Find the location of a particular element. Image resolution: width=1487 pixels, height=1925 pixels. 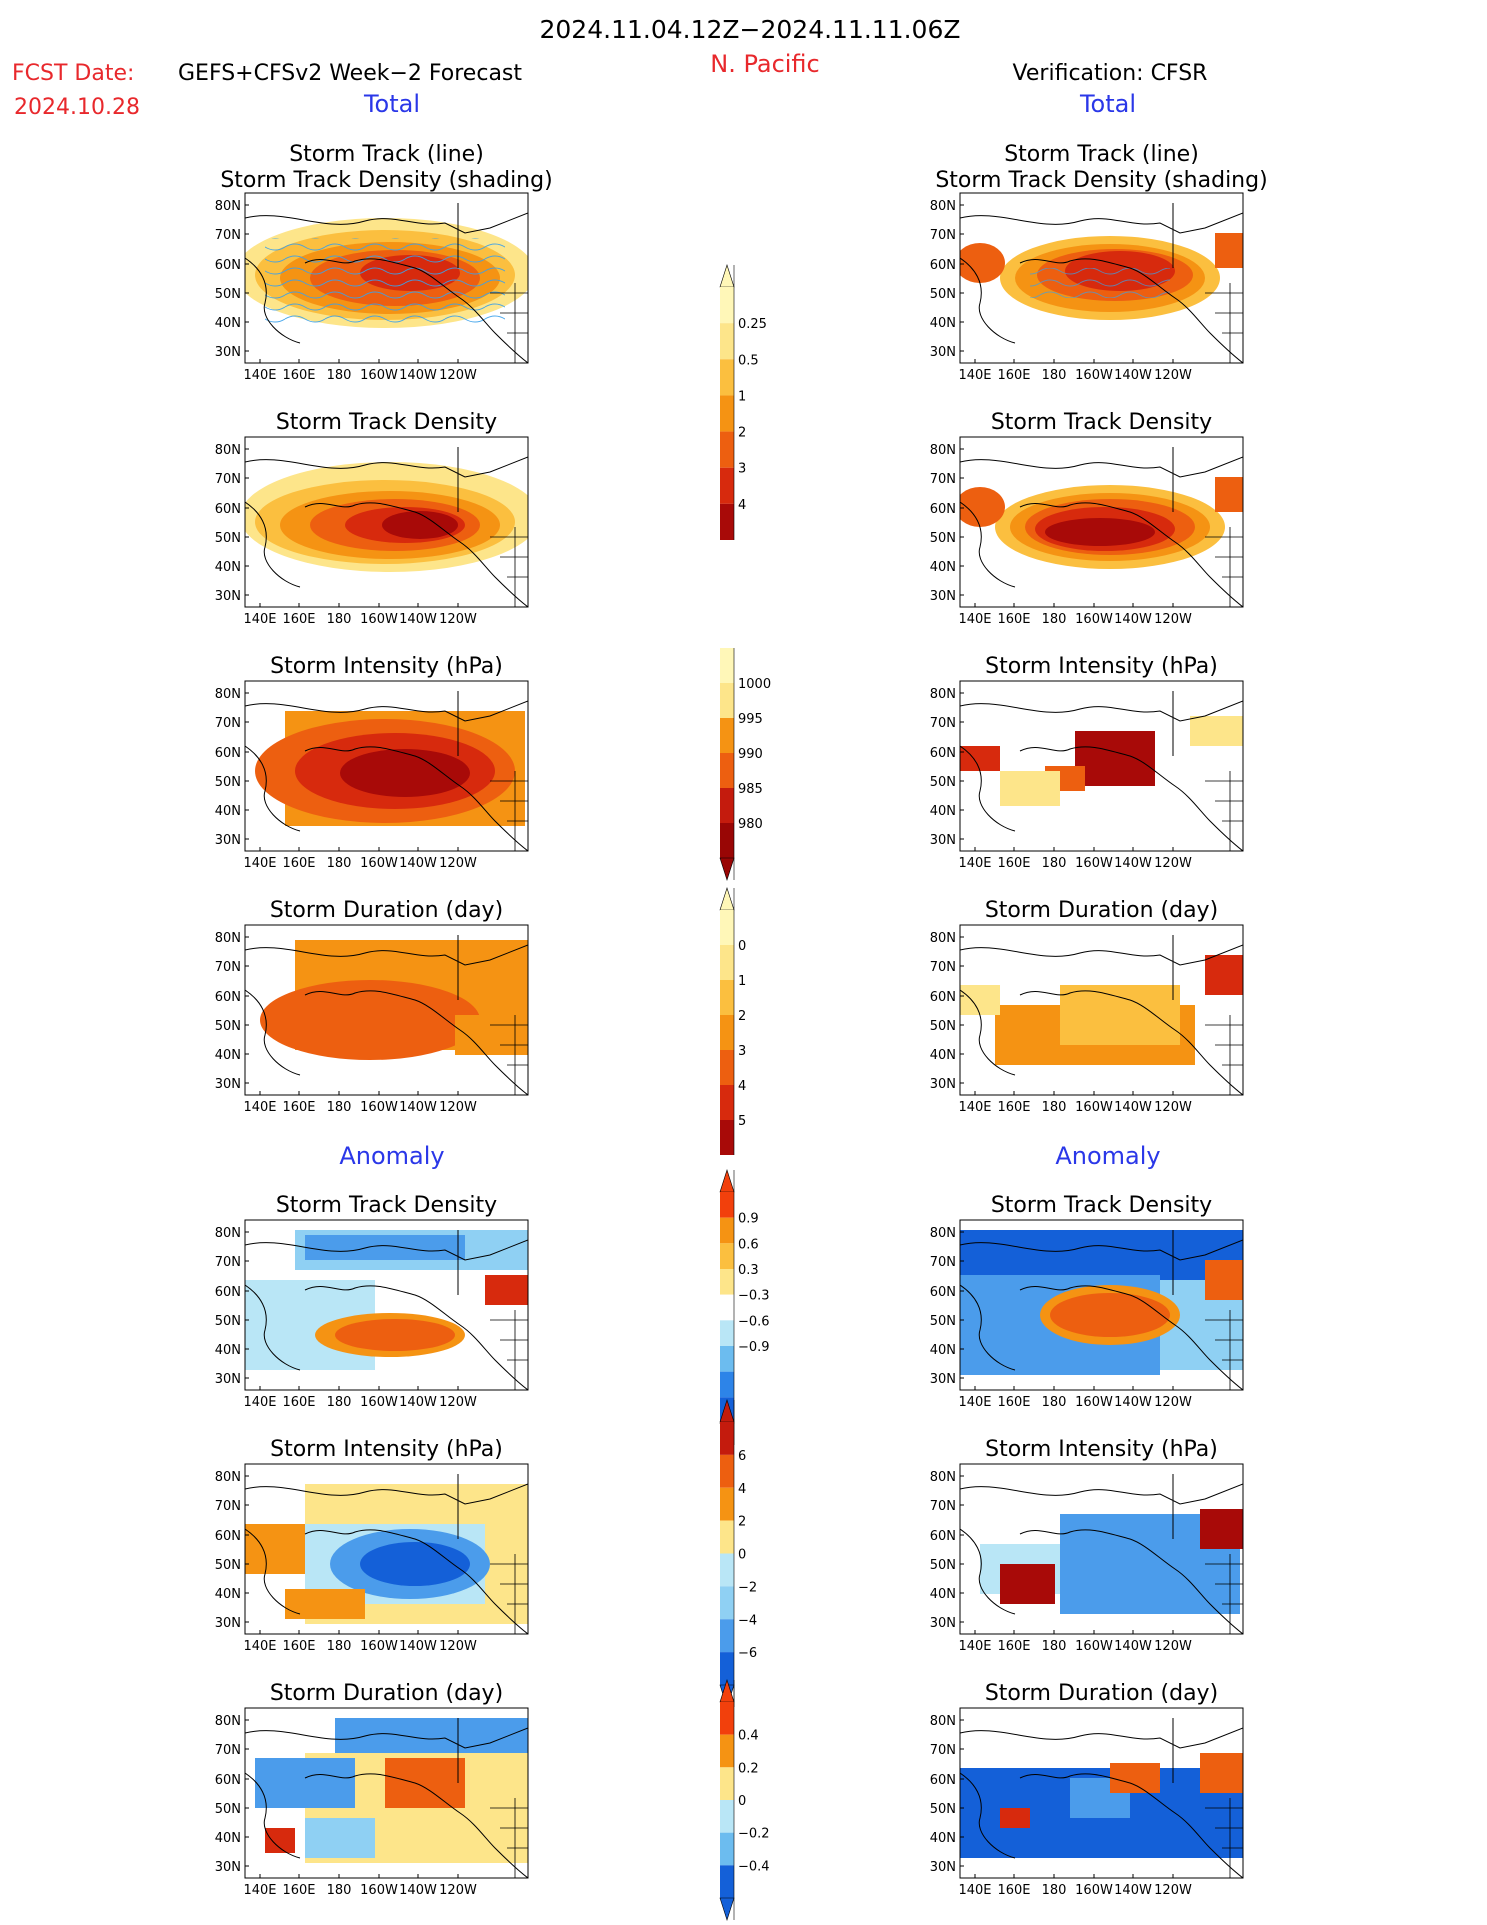

colorbar-label: 0.6 is located at coordinates (748, 1244).